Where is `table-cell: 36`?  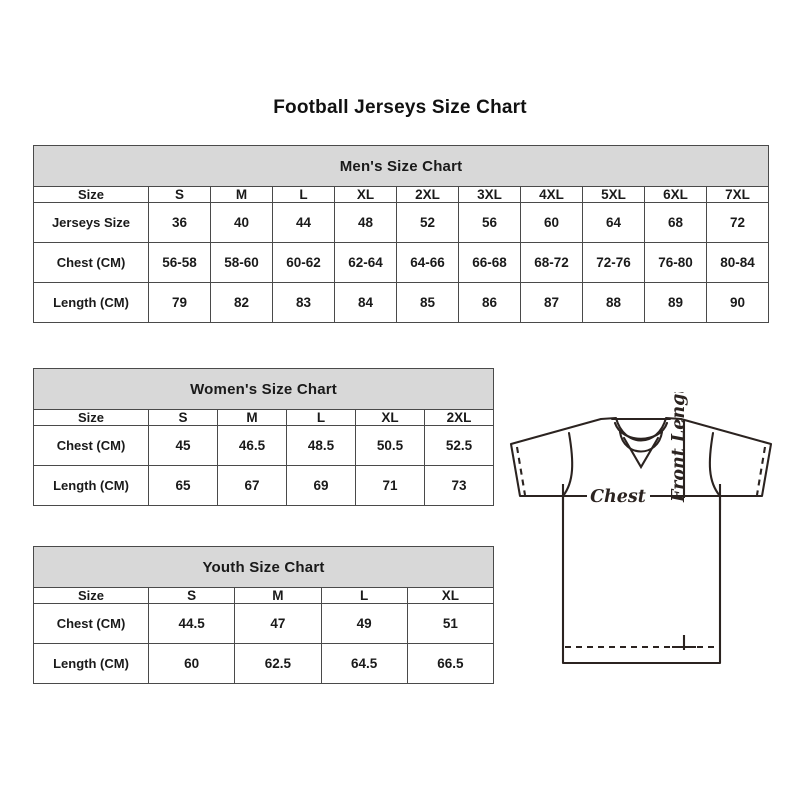
table-cell: 36 is located at coordinates (179, 222).